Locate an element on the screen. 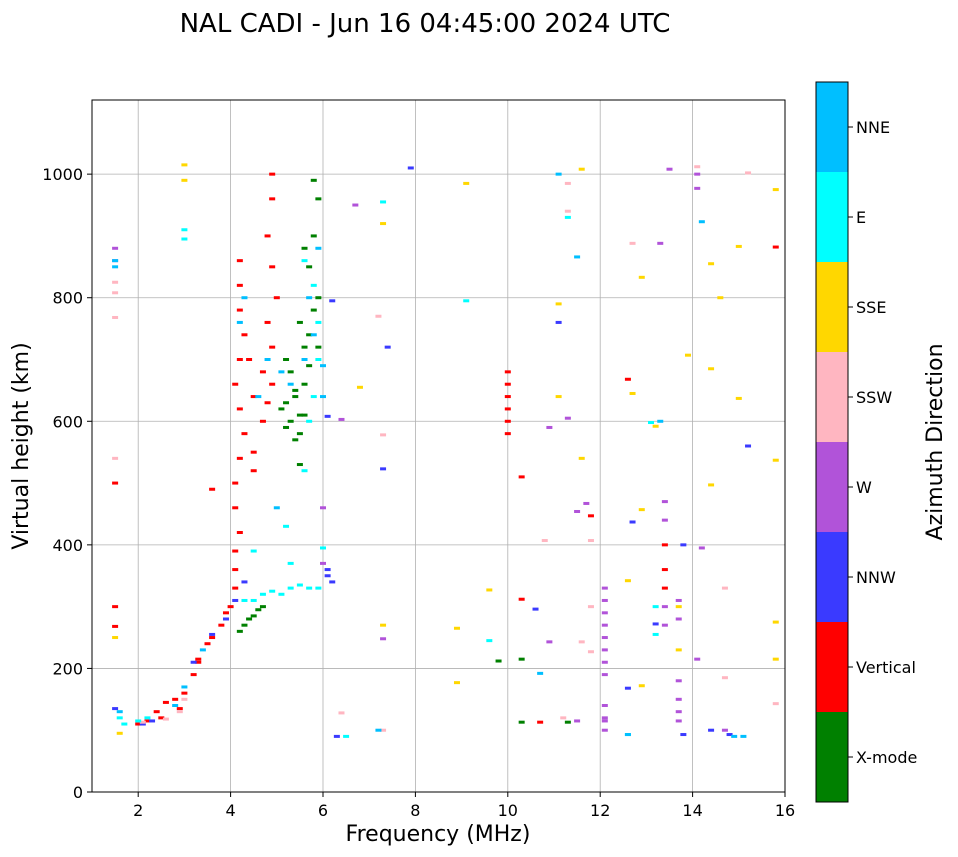 This screenshot has width=958, height=857. y-tick-label: 600 is located at coordinates (67, 421).